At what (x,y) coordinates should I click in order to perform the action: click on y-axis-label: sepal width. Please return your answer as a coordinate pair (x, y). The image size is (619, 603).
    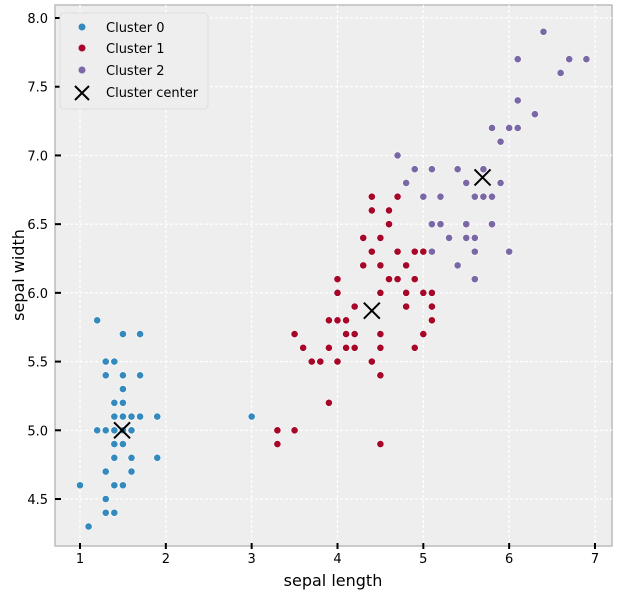
    Looking at the image, I should click on (18, 275).